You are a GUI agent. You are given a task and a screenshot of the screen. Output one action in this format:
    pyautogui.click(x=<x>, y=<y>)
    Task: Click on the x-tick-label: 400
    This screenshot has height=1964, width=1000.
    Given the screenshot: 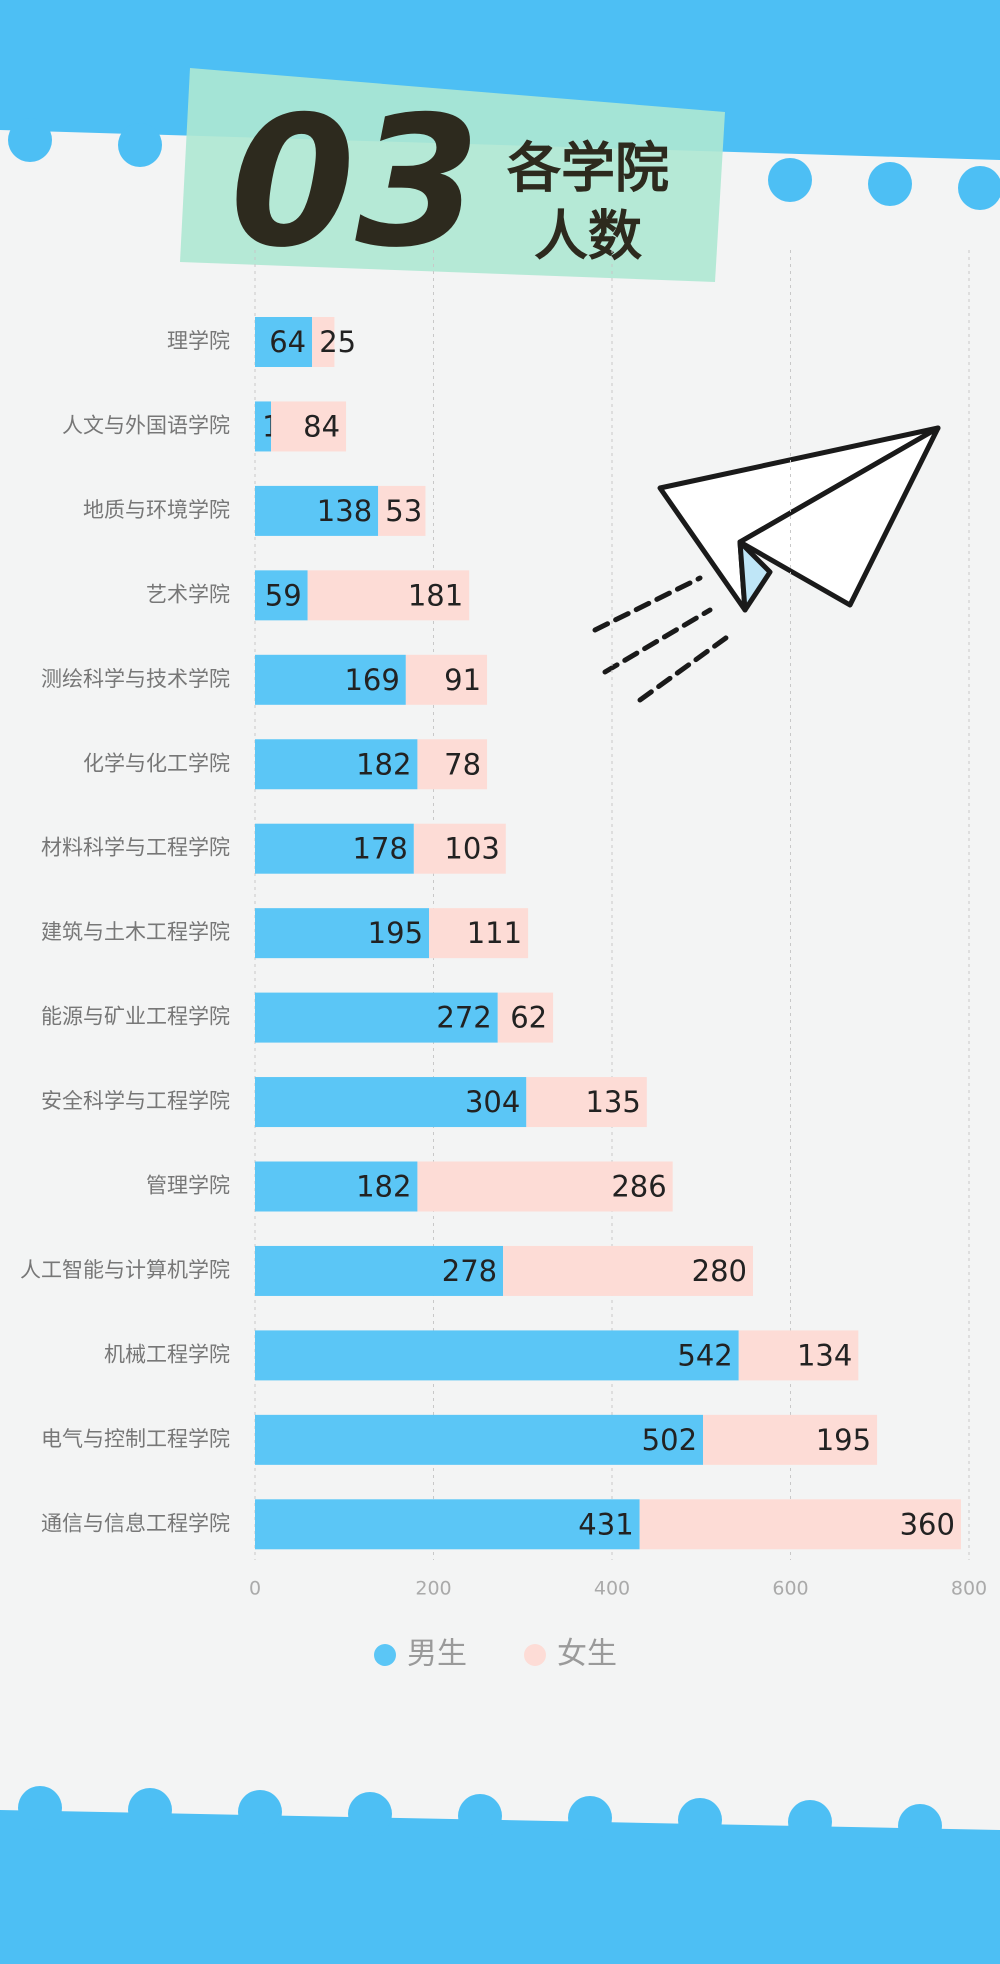 What is the action you would take?
    pyautogui.click(x=612, y=1589)
    